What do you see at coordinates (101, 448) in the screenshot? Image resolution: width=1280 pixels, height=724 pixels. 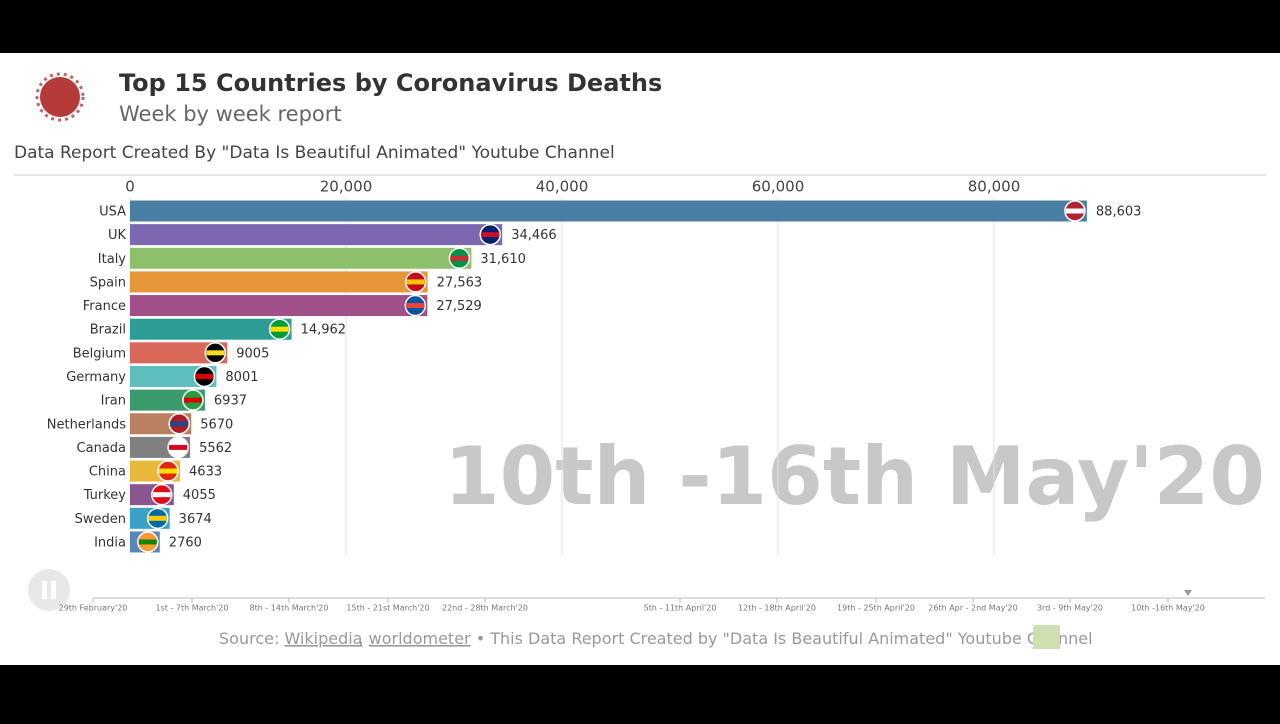 I see `y-tick-label: Canada` at bounding box center [101, 448].